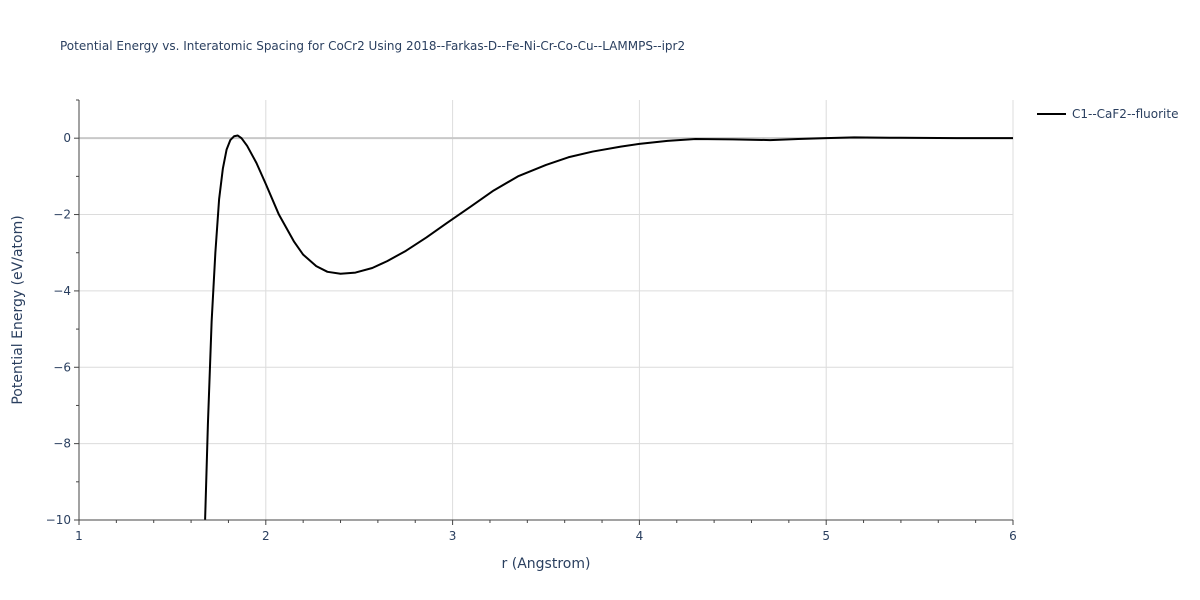 The width and height of the screenshot is (1200, 600). I want to click on y-tick-label: 0, so click(67, 138).